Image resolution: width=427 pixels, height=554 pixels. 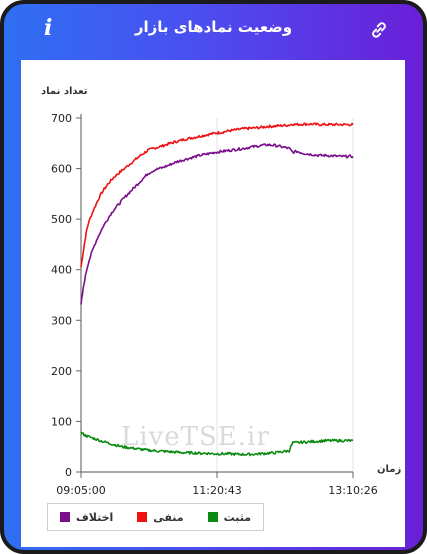 I want to click on legend-item-negative: منفی, so click(x=160, y=517).